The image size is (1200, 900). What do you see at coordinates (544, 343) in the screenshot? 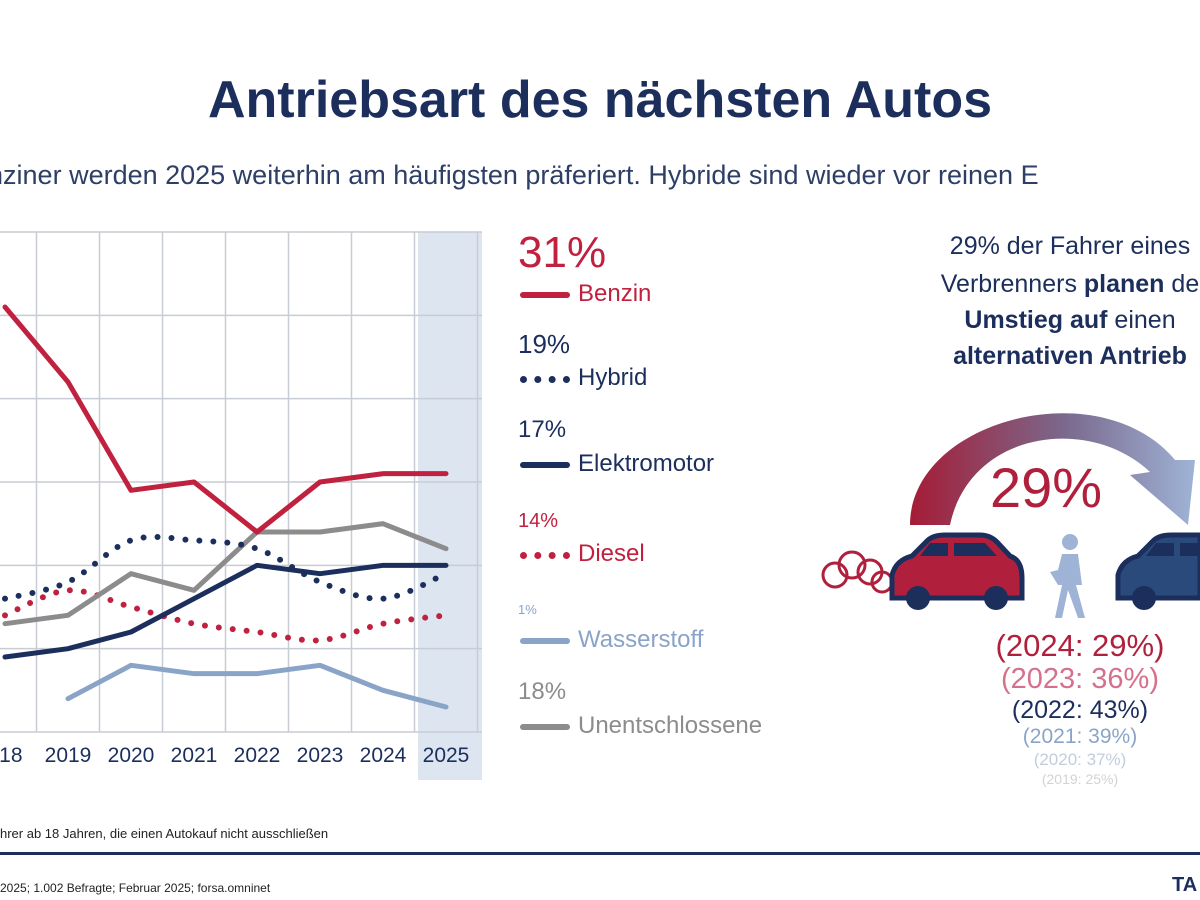
I see `legend-value: 19%` at bounding box center [544, 343].